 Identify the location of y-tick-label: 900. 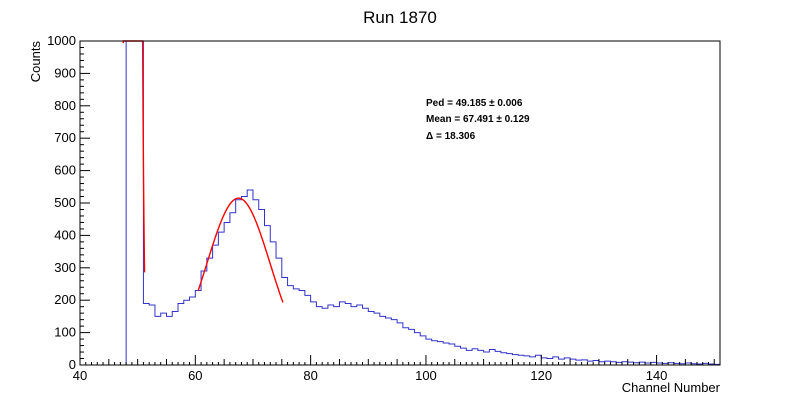
(65, 72).